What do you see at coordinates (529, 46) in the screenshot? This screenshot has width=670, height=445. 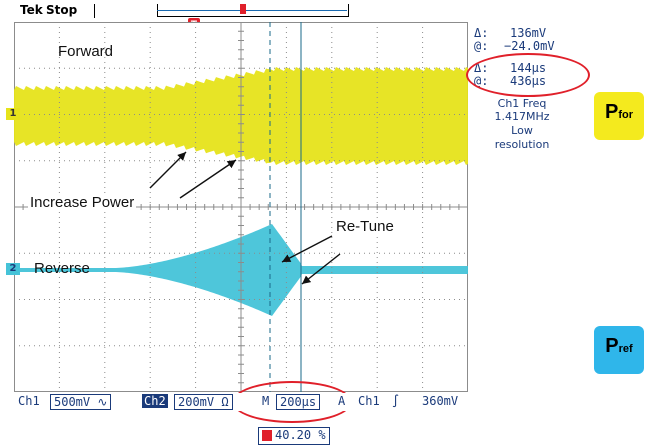 I see `at-v-readout: −24.0mV` at bounding box center [529, 46].